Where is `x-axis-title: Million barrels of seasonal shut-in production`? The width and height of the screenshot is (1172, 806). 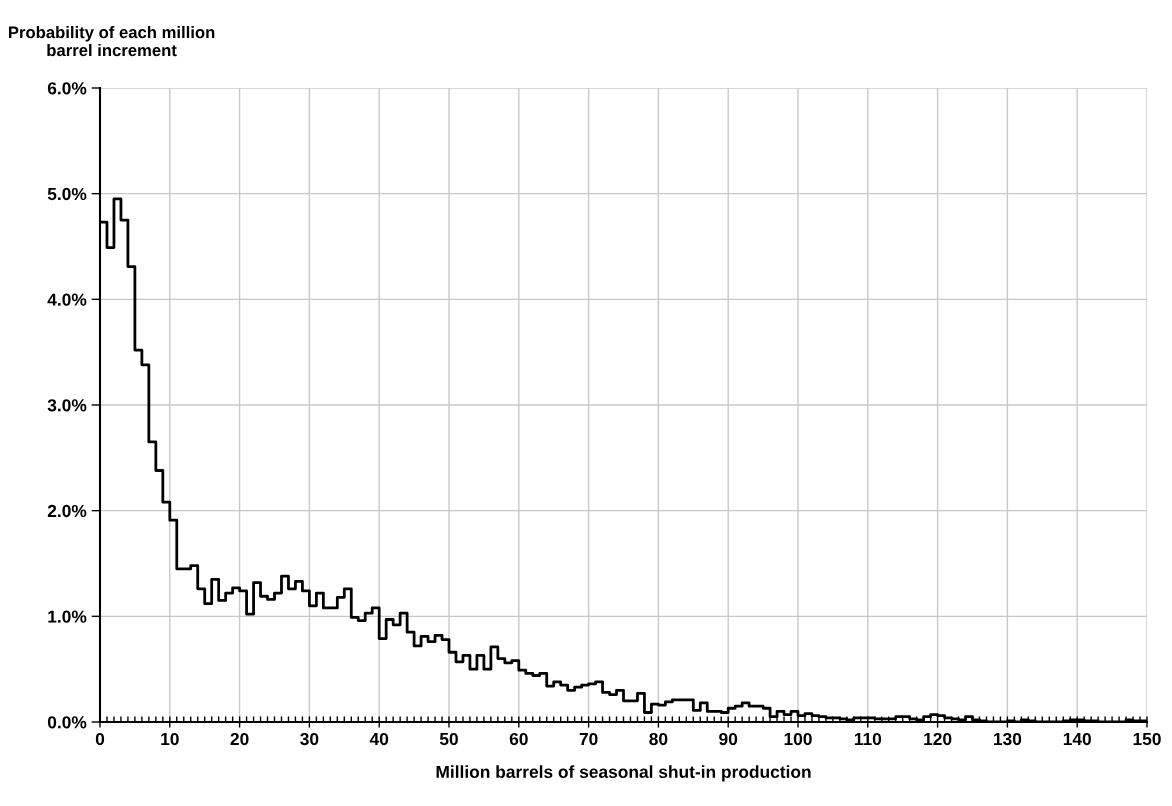
x-axis-title: Million barrels of seasonal shut-in production is located at coordinates (623, 773).